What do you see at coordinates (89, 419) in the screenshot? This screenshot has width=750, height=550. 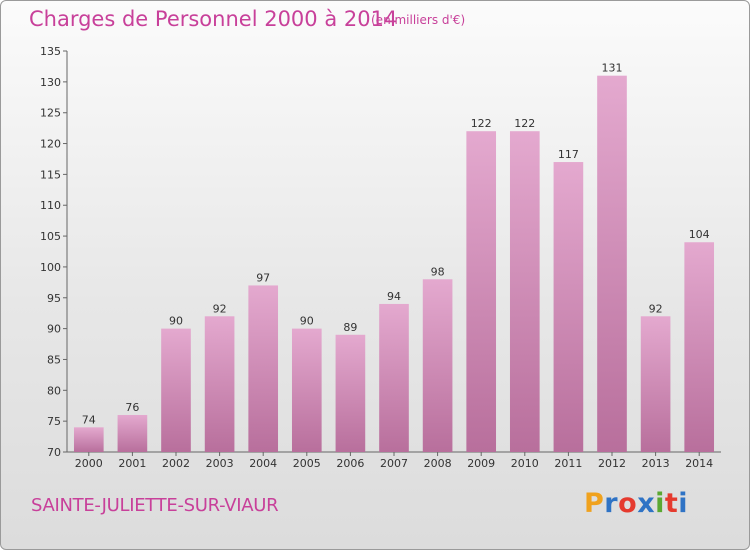 I see `bar-value-label: 74` at bounding box center [89, 419].